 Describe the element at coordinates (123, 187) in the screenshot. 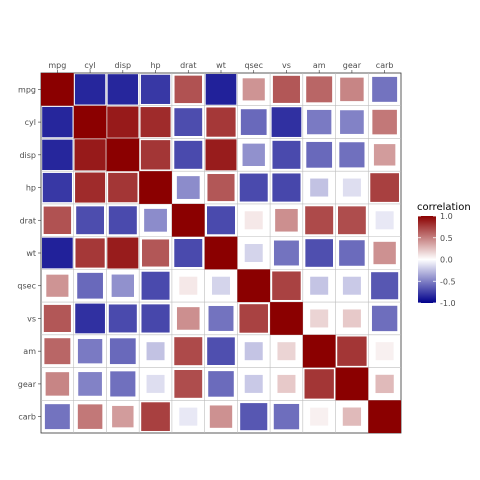

I see `heatmap-cell-hp-disp` at that location.